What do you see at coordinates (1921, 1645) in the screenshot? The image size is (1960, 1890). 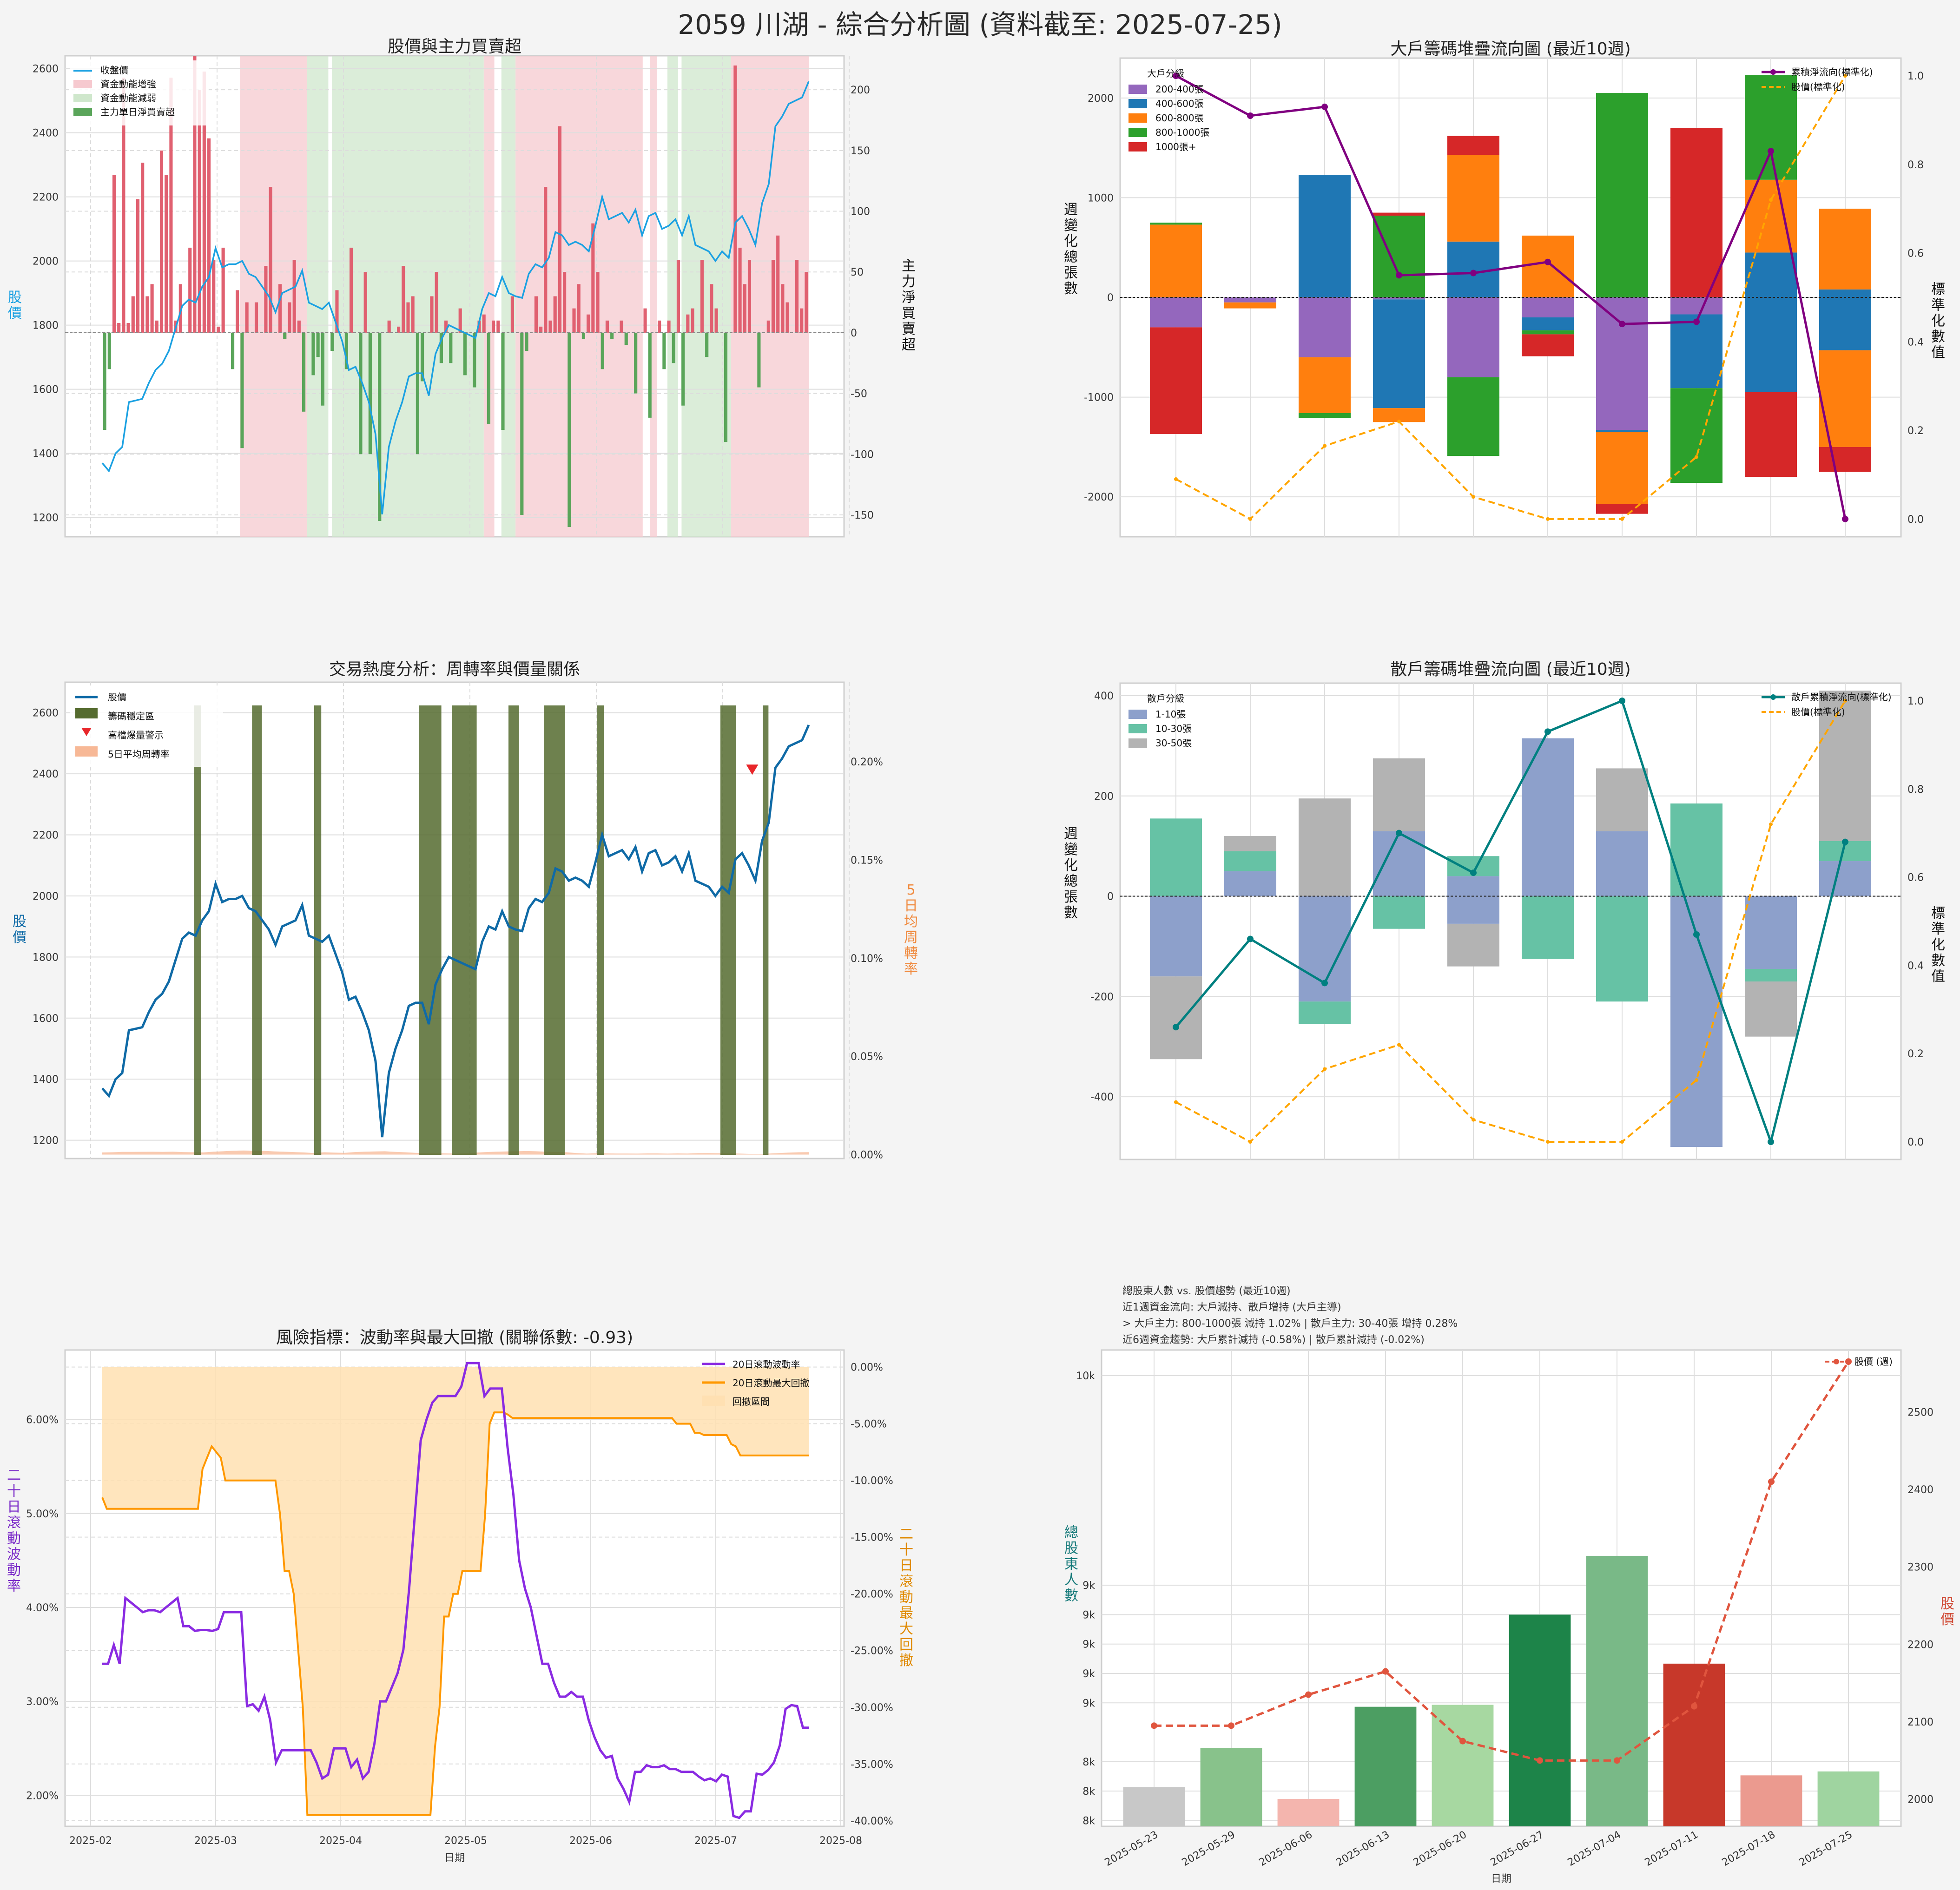 I see `y2-tick: 2200` at bounding box center [1921, 1645].